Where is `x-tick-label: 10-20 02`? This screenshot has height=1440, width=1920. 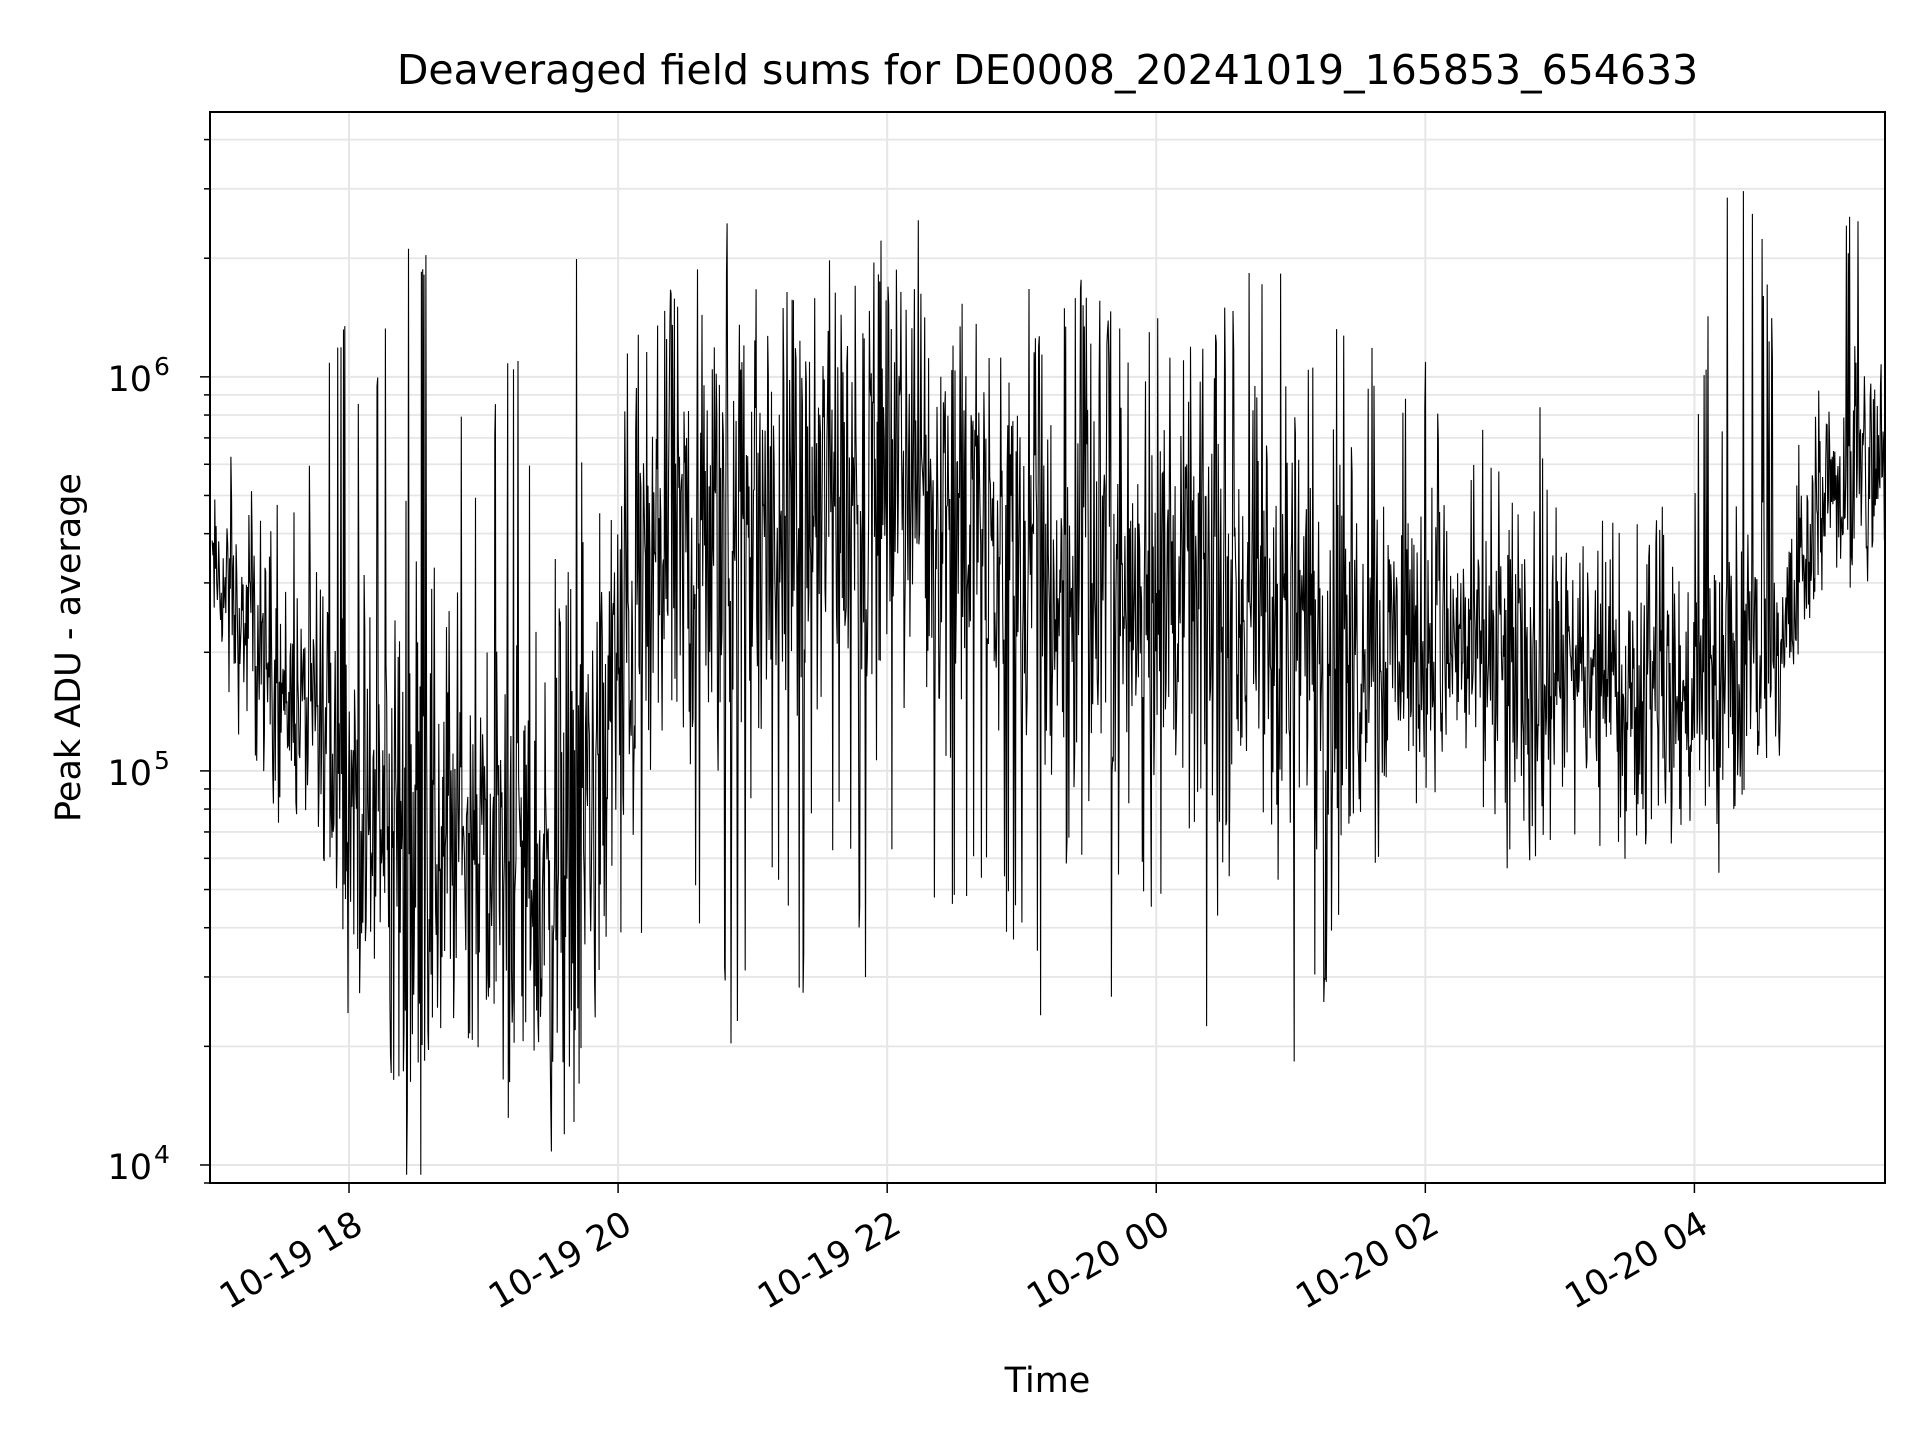
x-tick-label: 10-20 02 is located at coordinates (1368, 1260).